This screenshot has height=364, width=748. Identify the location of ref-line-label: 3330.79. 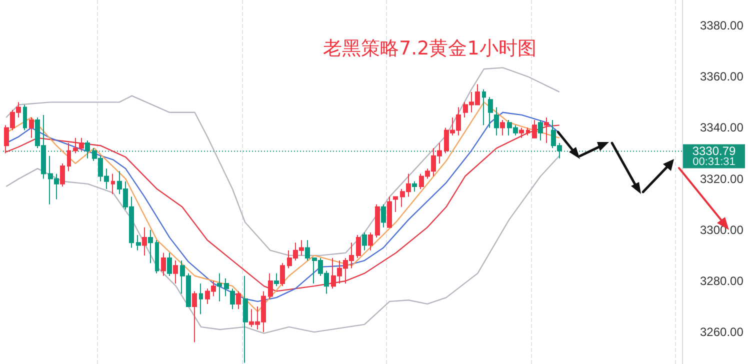
(714, 151).